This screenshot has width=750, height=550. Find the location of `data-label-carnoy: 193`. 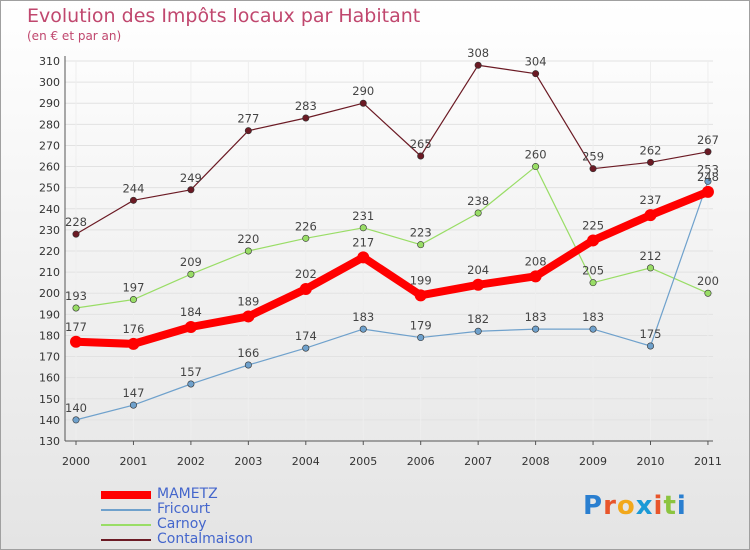

data-label-carnoy: 193 is located at coordinates (76, 296).